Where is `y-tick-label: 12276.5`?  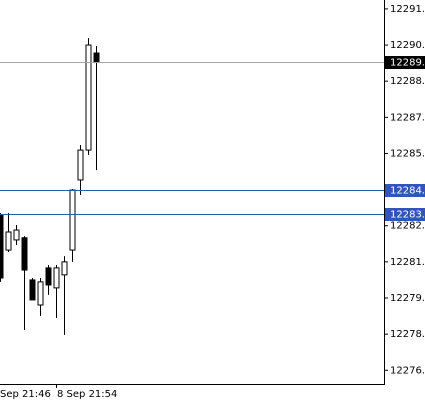 y-tick-label: 12276.5 is located at coordinates (407, 370).